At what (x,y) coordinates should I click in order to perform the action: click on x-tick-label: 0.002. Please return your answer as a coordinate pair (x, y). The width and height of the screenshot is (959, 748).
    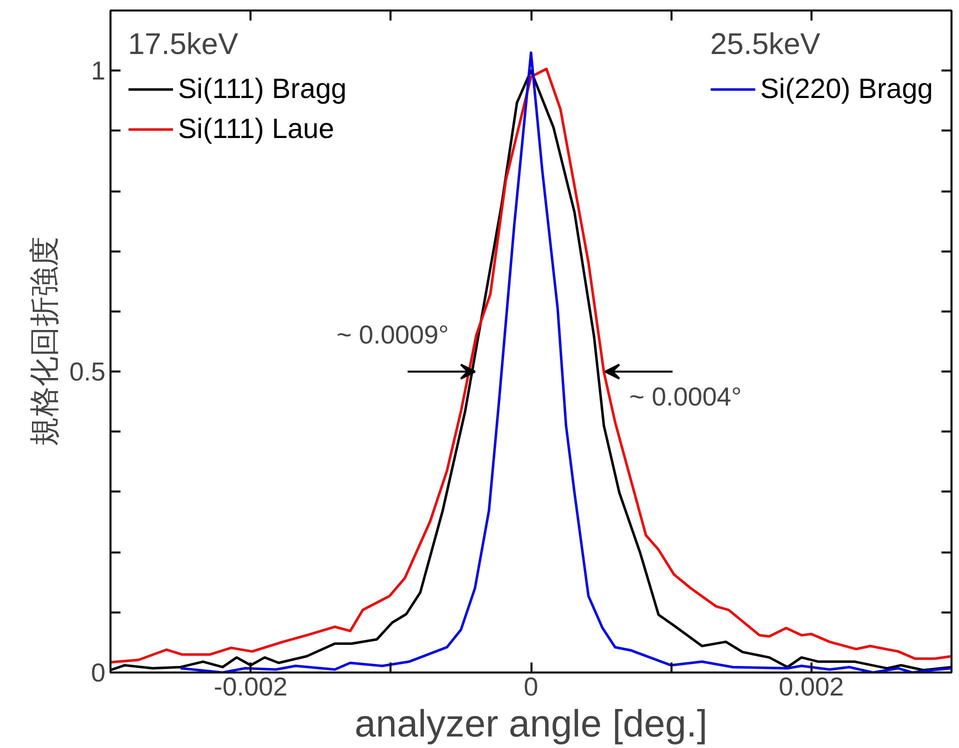
    Looking at the image, I should click on (811, 687).